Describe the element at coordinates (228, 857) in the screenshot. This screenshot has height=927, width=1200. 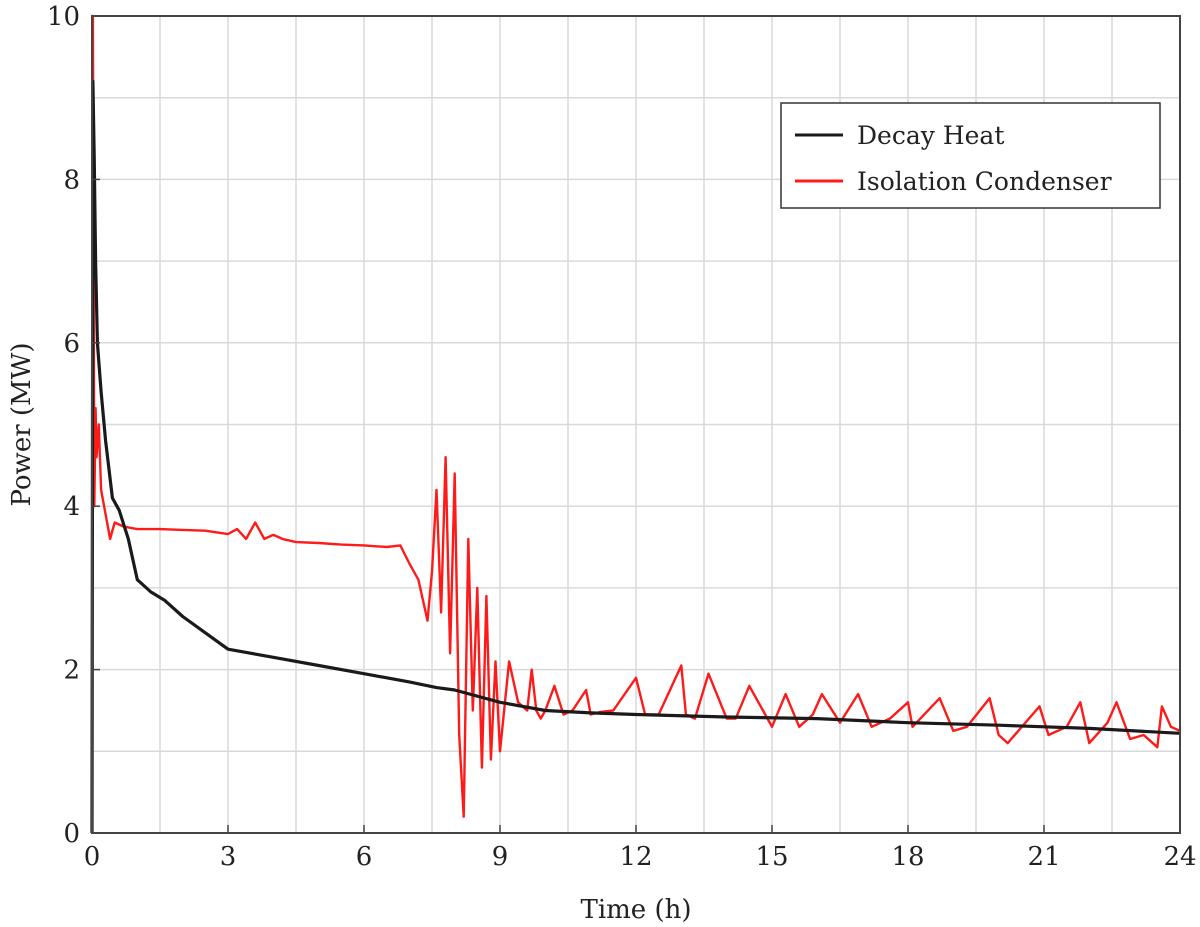
I see `x-tick-label: 3` at that location.